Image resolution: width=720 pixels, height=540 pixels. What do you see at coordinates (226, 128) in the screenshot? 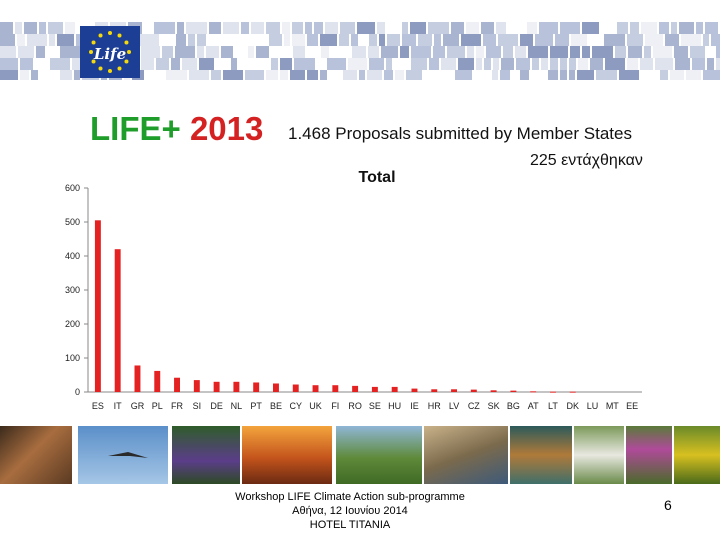
I see `title-year: 2013` at bounding box center [226, 128].